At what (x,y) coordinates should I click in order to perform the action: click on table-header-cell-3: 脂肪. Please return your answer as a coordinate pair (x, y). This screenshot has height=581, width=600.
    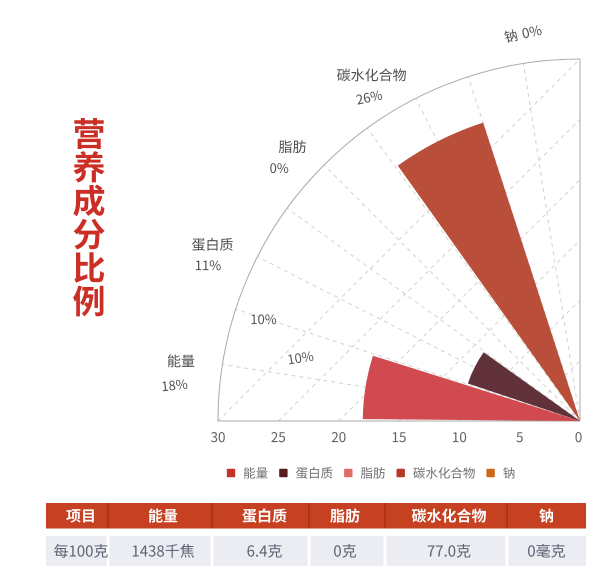
    Looking at the image, I should click on (347, 515).